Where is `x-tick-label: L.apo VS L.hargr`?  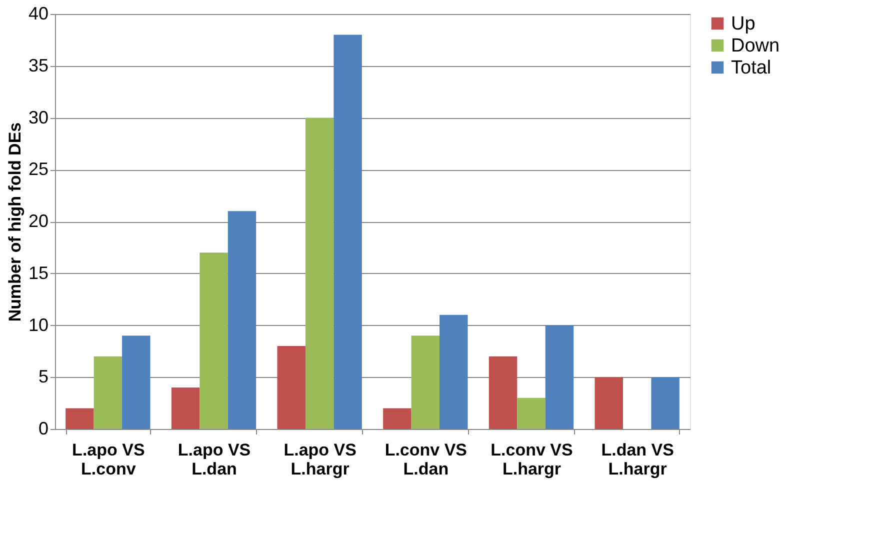 x-tick-label: L.apo VS L.hargr is located at coordinates (320, 459).